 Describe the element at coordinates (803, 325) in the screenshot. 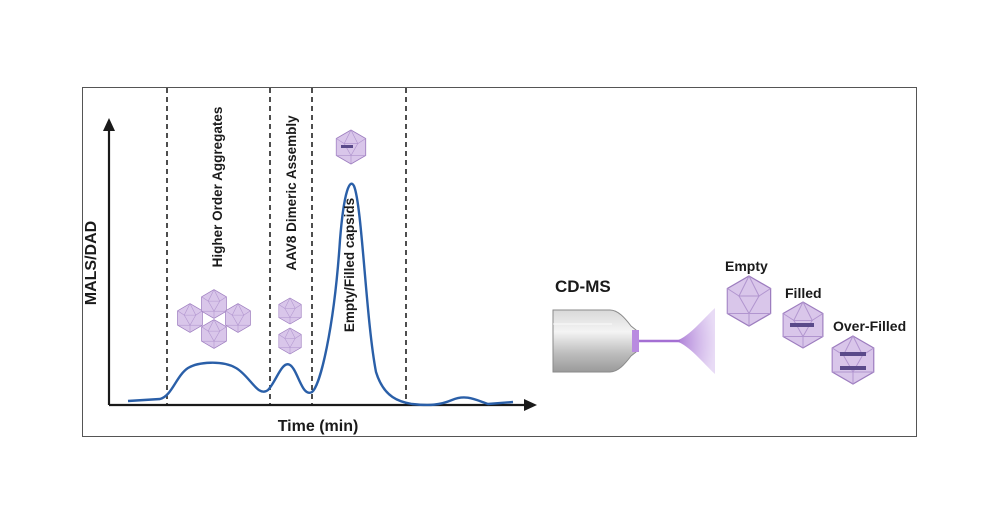

I see `filled-capsid-icon` at that location.